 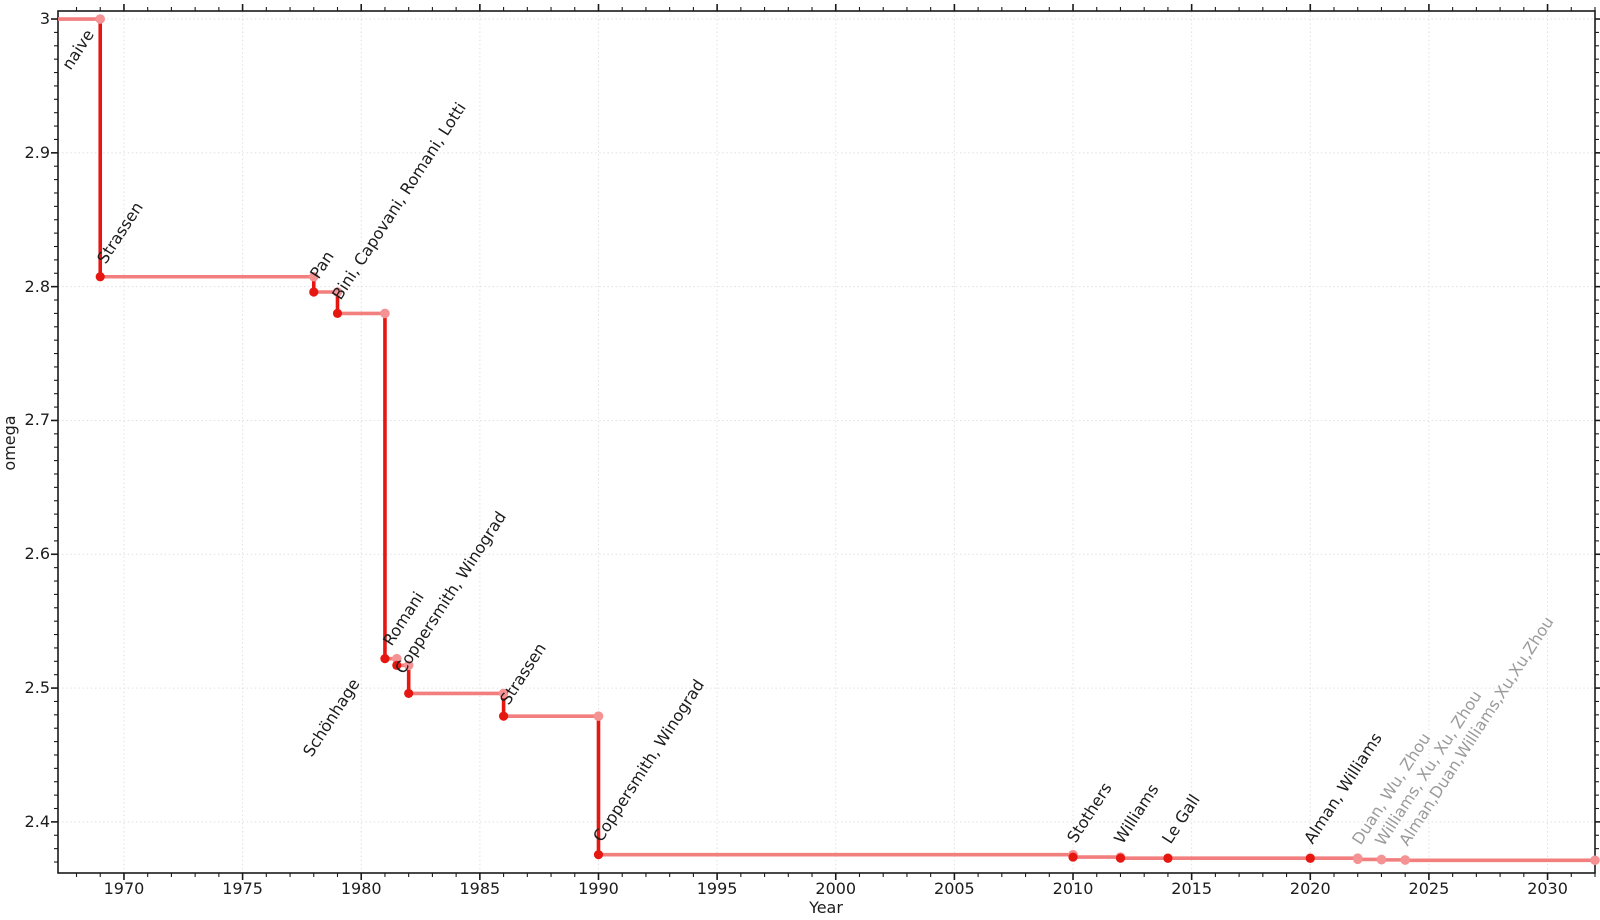 I want to click on x-tick-label: 1995, so click(x=717, y=888).